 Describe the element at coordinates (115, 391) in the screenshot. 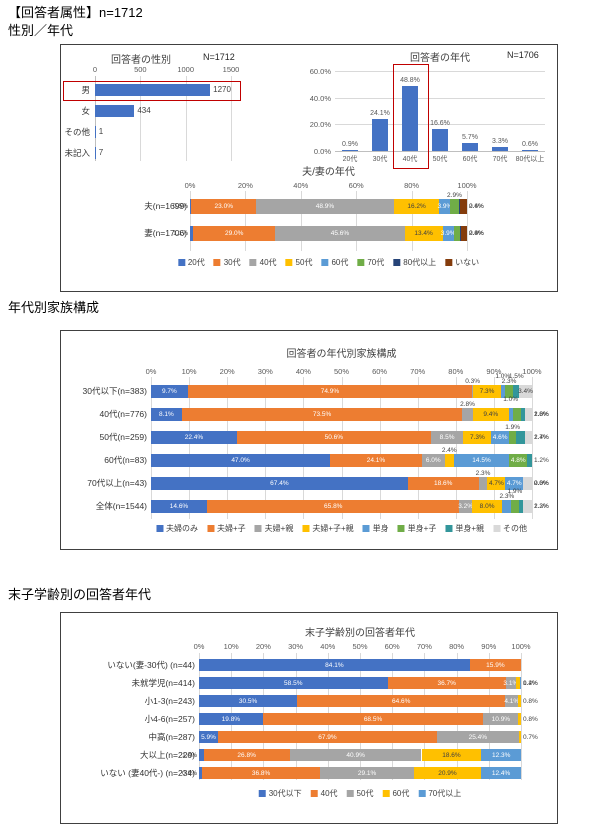

I see `row-label: 30代以下(n=383)` at that location.